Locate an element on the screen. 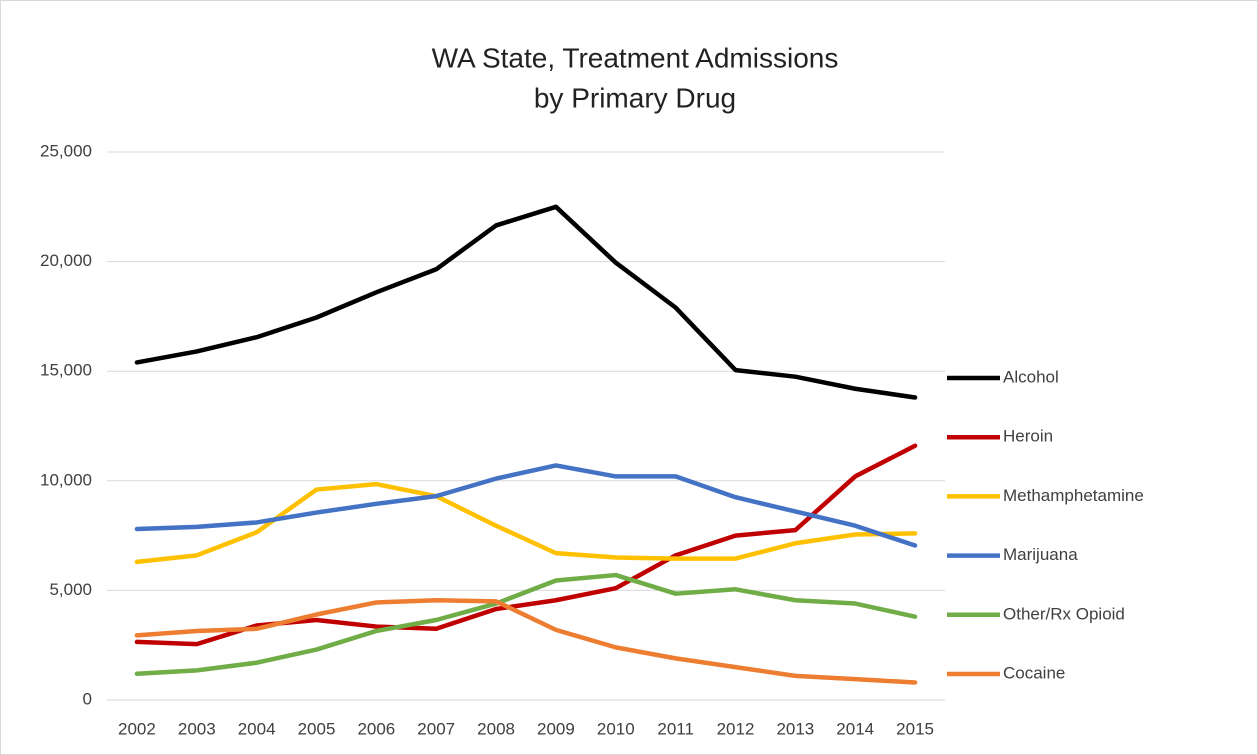 This screenshot has width=1258, height=755. y-tick-label: 0 is located at coordinates (87, 698).